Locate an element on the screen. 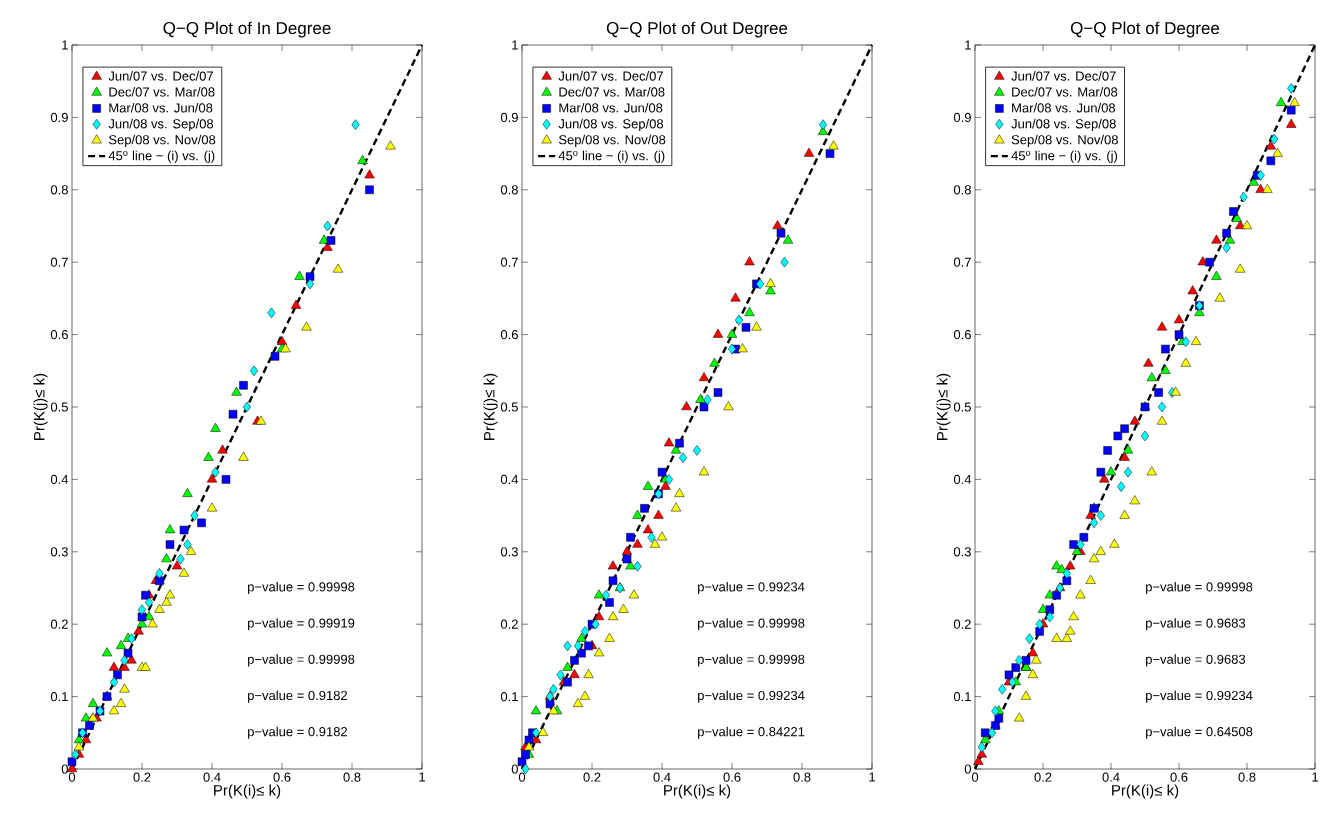 Image resolution: width=1337 pixels, height=819 pixels. annotation: p−value = 0.84221 is located at coordinates (751, 732).